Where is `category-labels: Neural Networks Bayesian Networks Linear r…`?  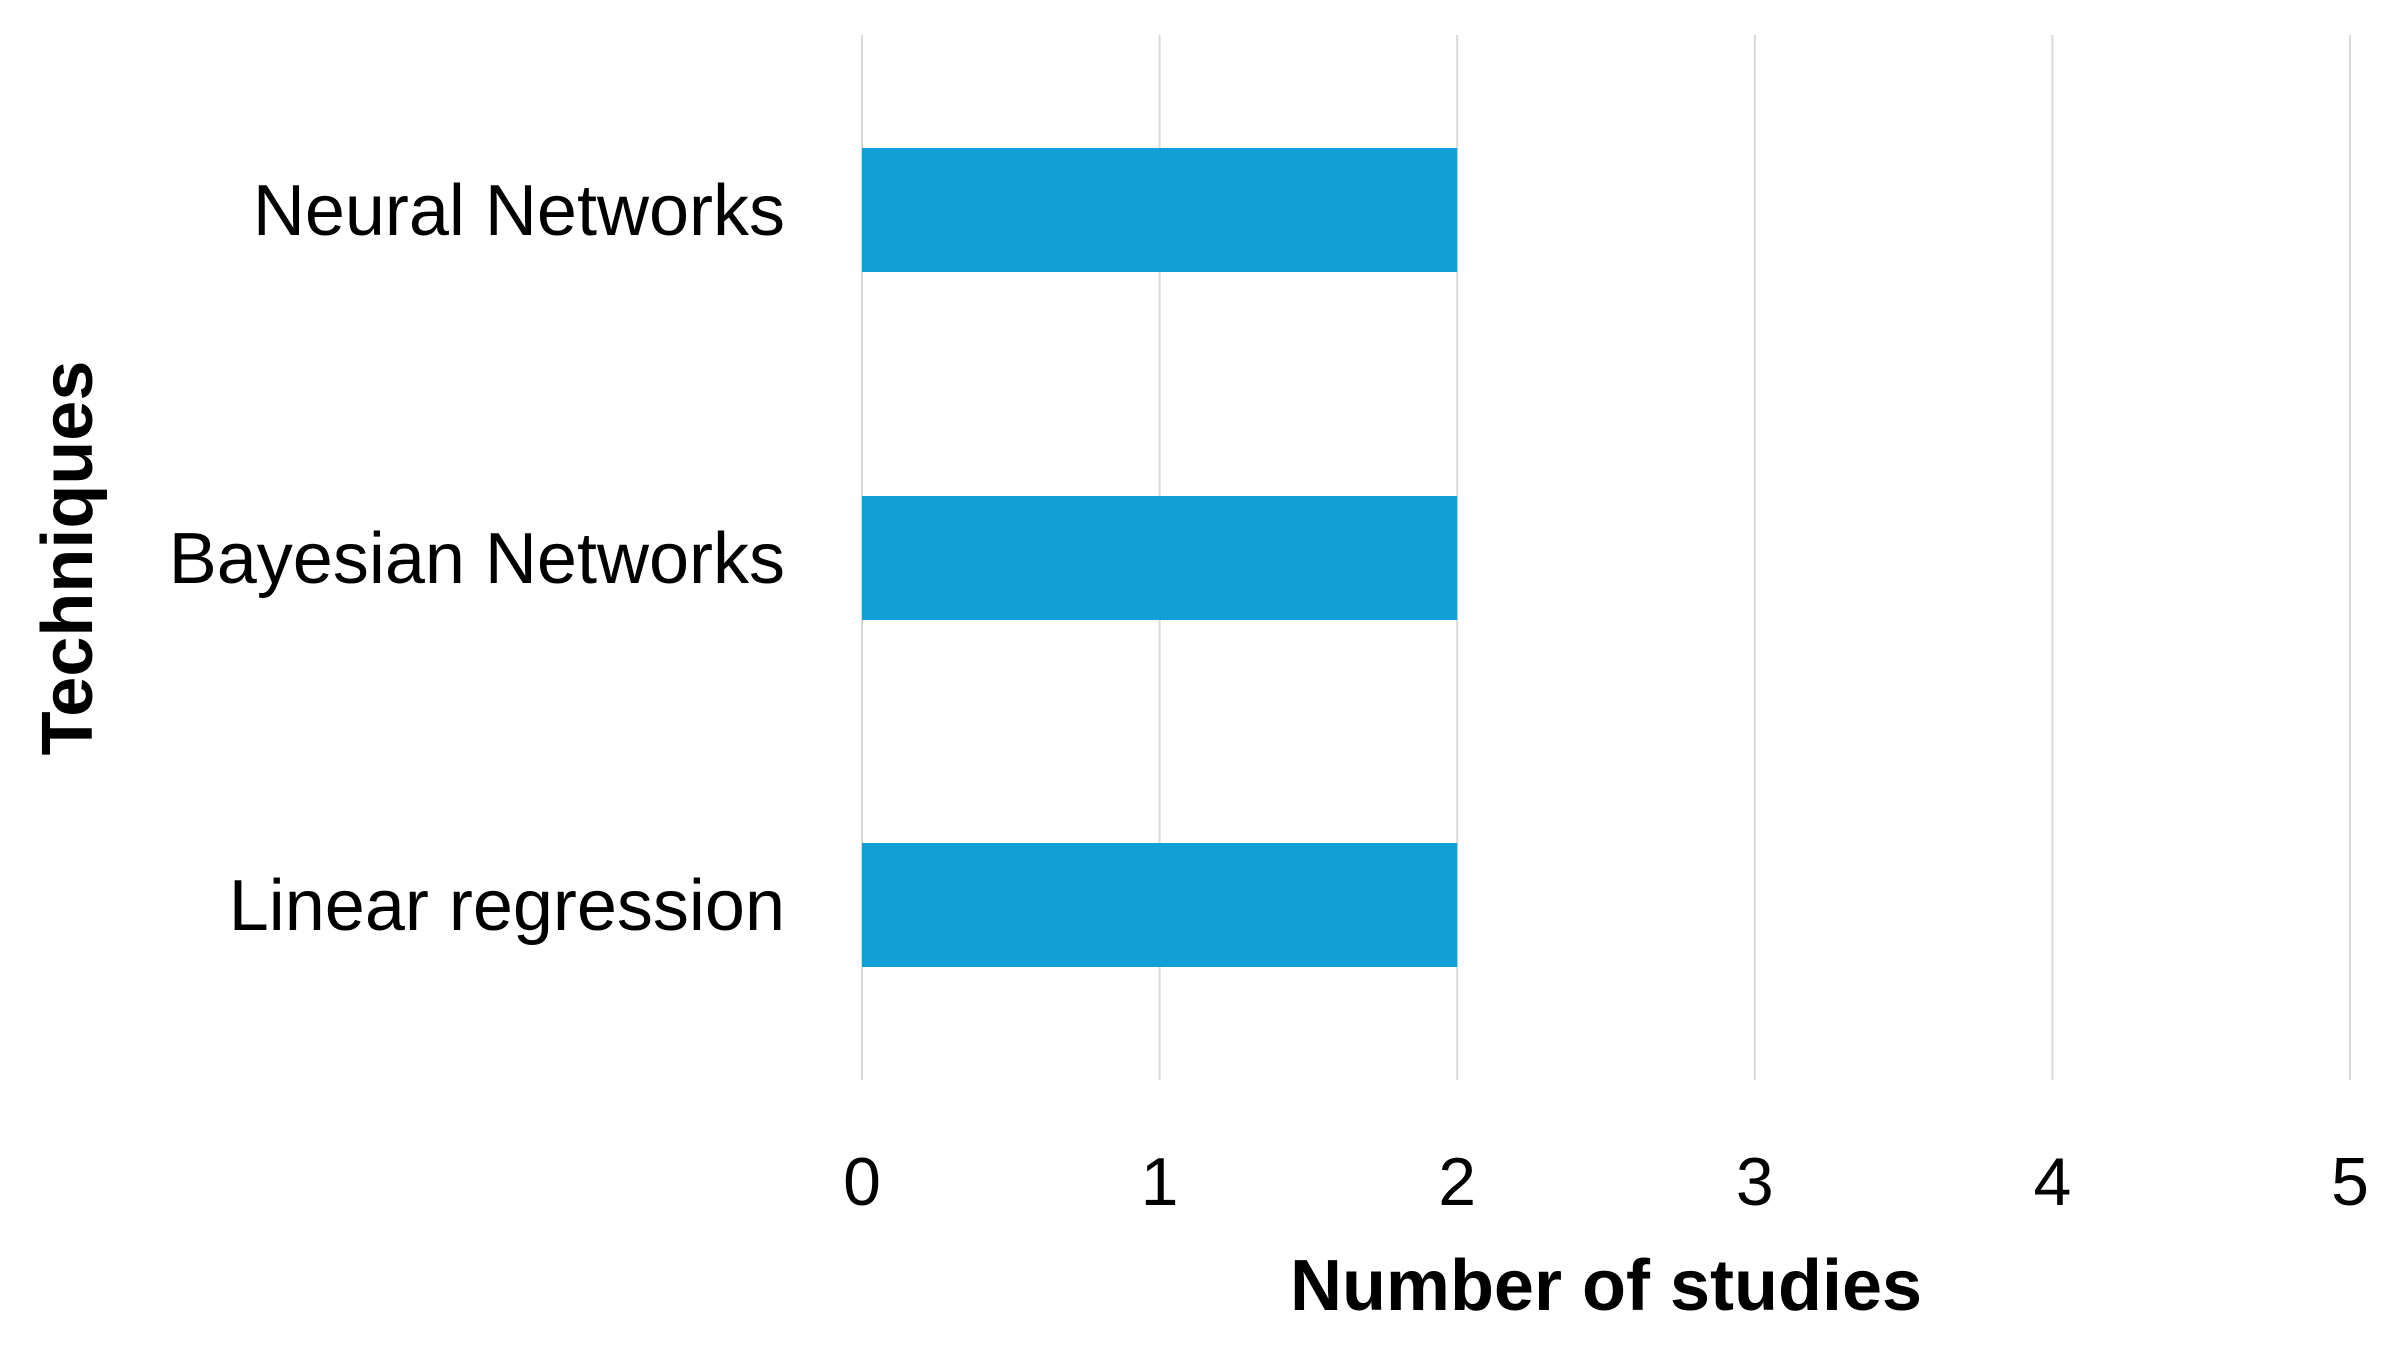 category-labels: Neural Networks Bayesian Networks Linear r… is located at coordinates (477, 558).